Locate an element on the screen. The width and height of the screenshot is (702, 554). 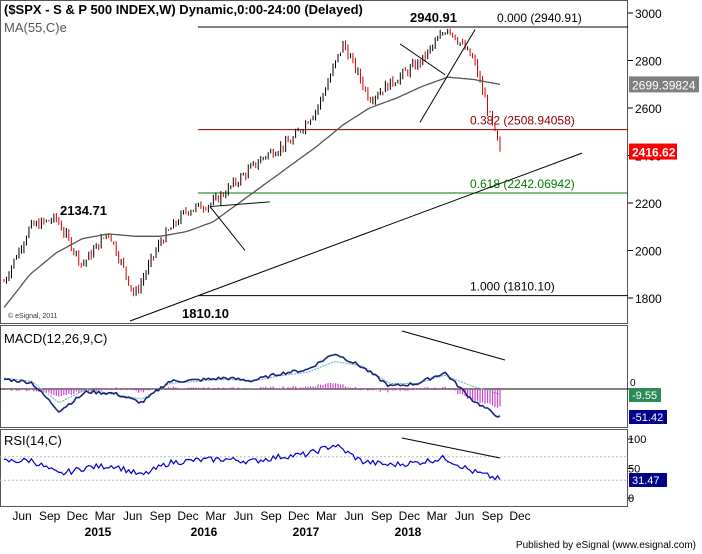
macd-value-box is located at coordinates (648, 417).